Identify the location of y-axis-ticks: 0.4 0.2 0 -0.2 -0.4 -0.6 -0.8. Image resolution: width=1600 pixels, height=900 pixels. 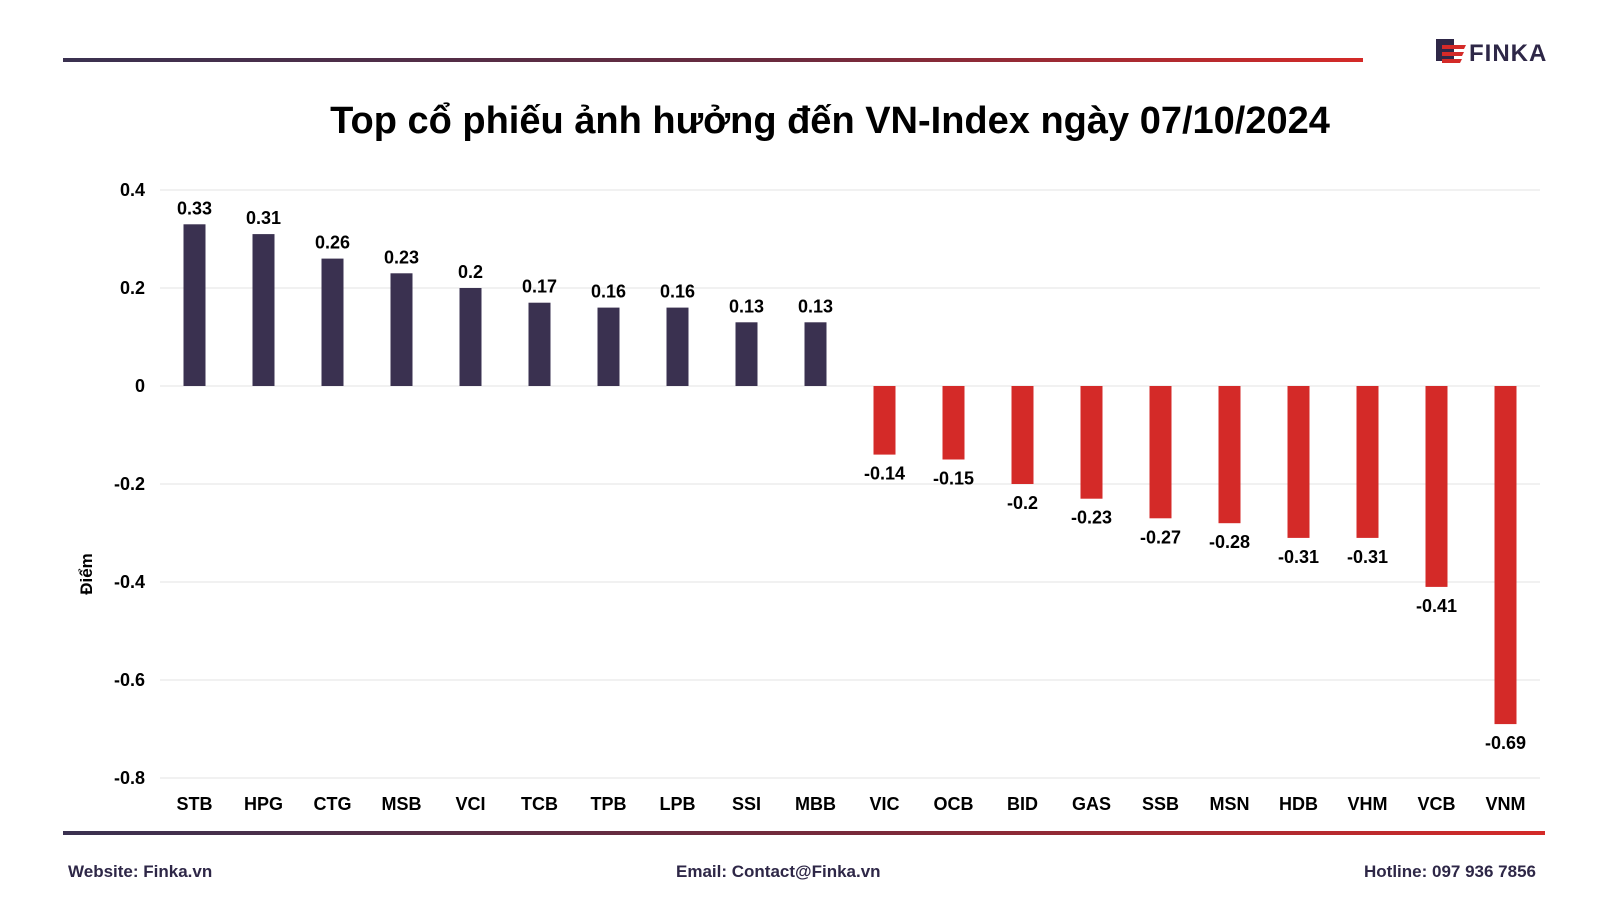
(129, 484).